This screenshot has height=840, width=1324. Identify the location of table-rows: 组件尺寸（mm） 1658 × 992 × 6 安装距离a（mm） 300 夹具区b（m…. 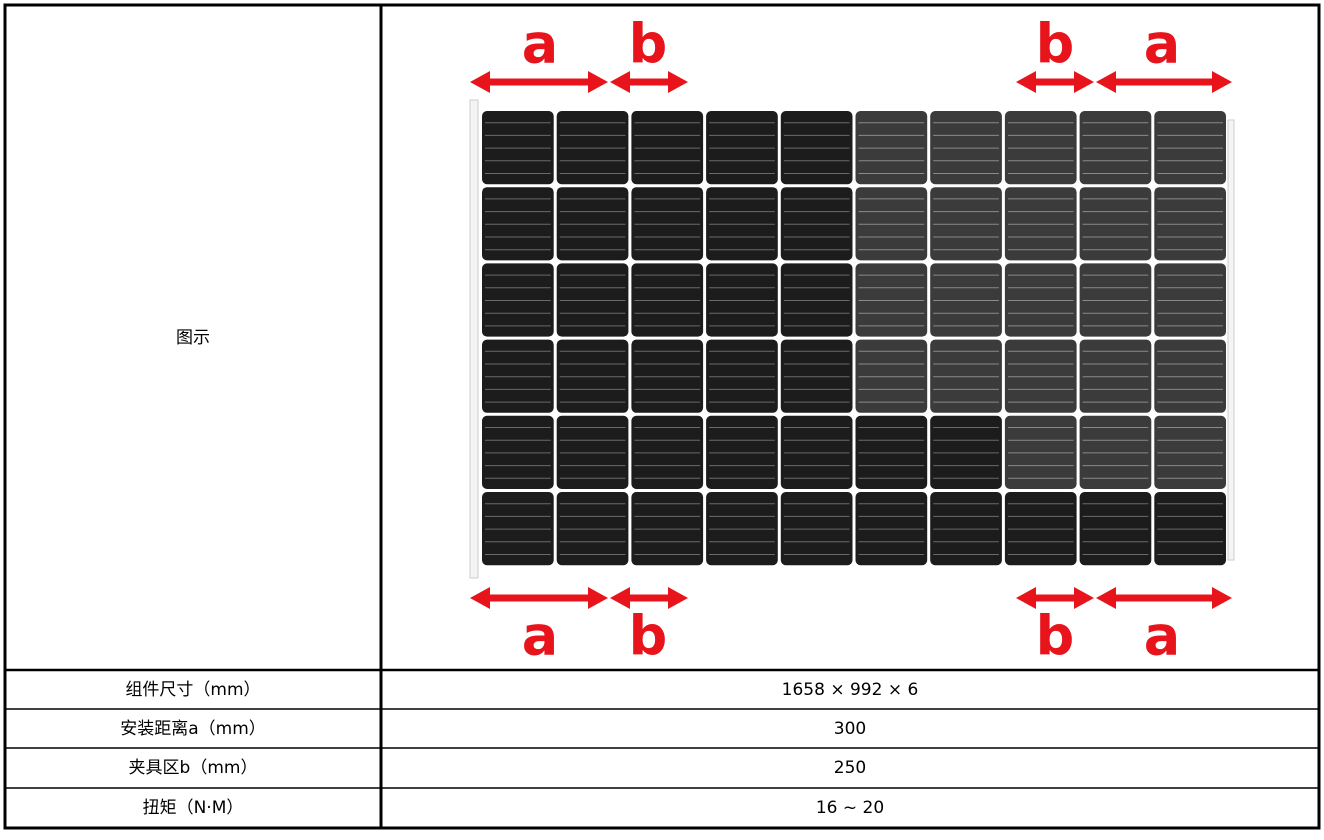
(519, 749).